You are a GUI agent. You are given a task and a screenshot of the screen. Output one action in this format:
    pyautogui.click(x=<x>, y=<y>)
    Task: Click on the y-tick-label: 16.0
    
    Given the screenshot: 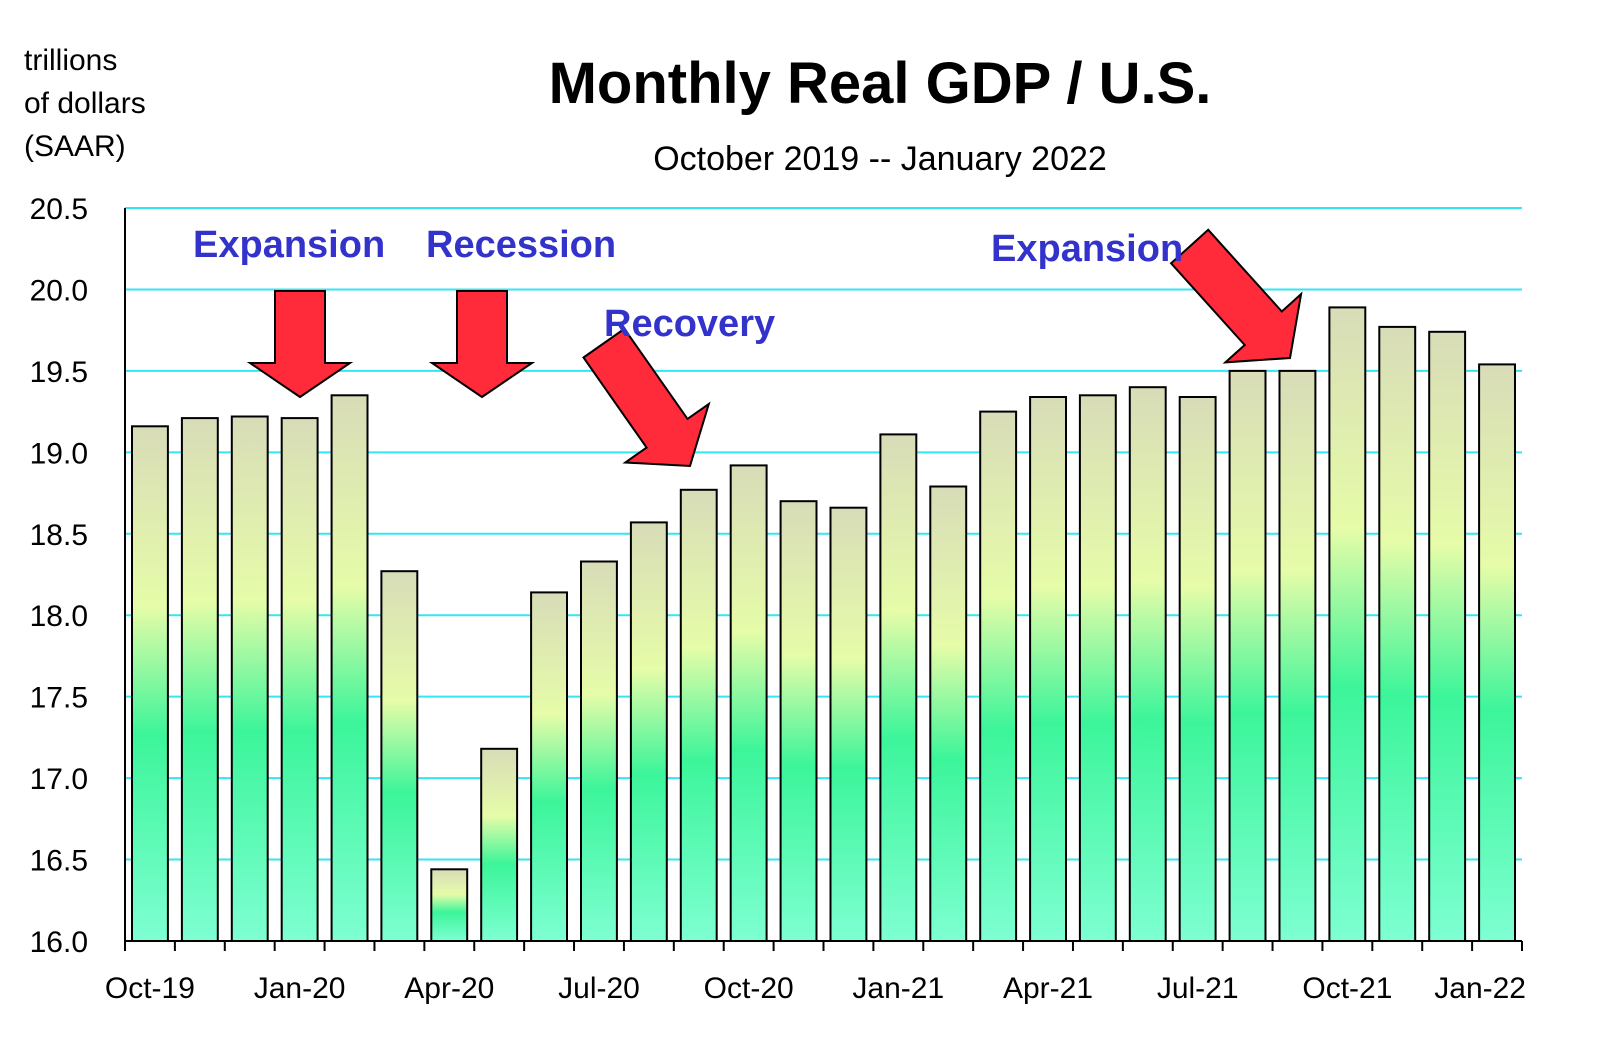 What is the action you would take?
    pyautogui.click(x=59, y=942)
    